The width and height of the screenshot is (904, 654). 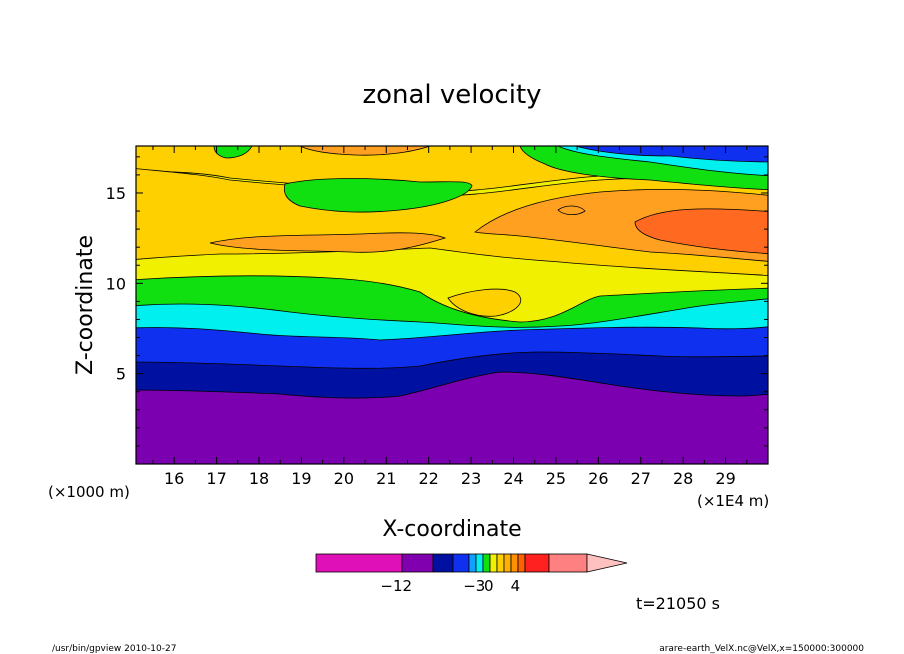 I want to click on x-tick-label: 17, so click(x=216, y=478).